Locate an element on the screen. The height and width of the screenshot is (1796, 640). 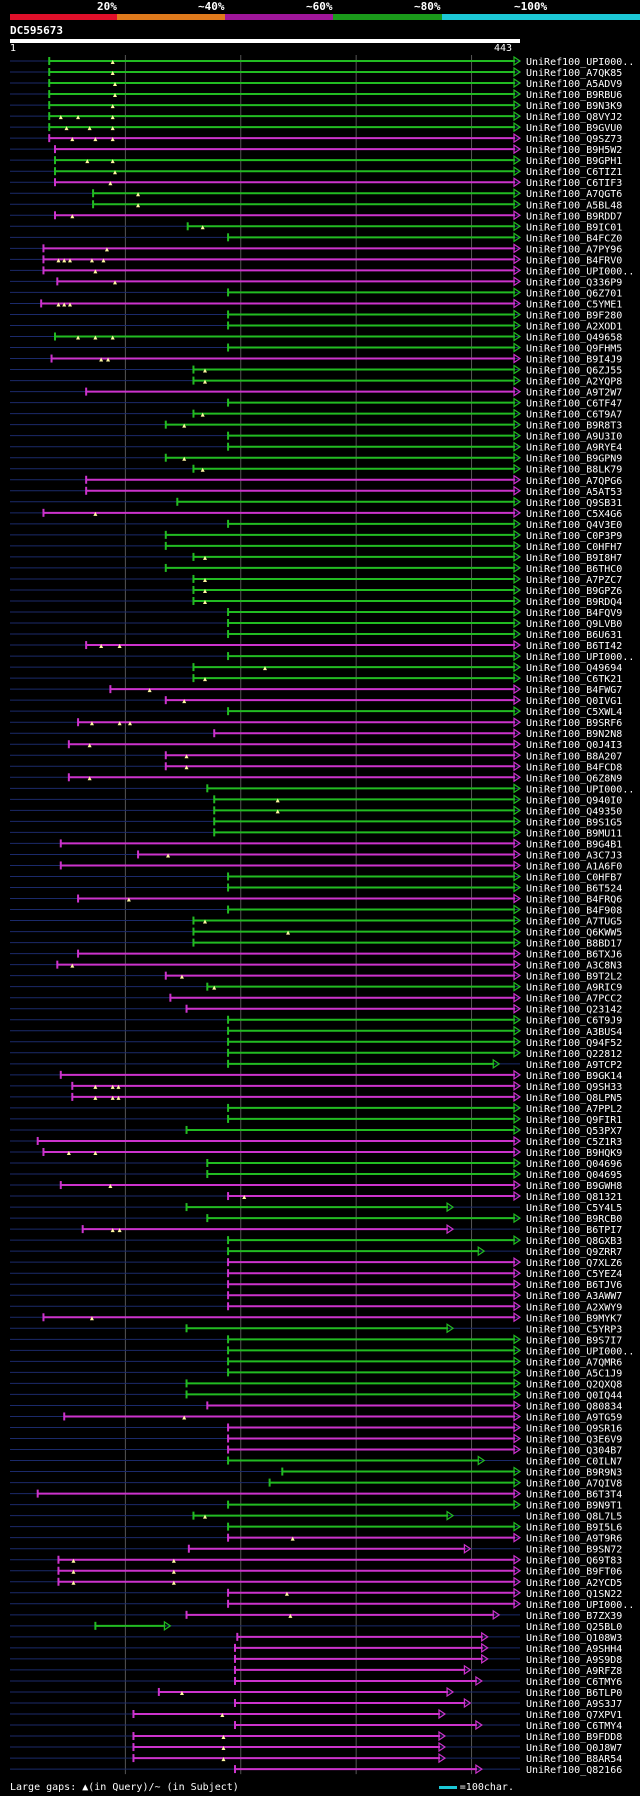
hit-label: UniRef100_A5AT53 is located at coordinates (574, 492).